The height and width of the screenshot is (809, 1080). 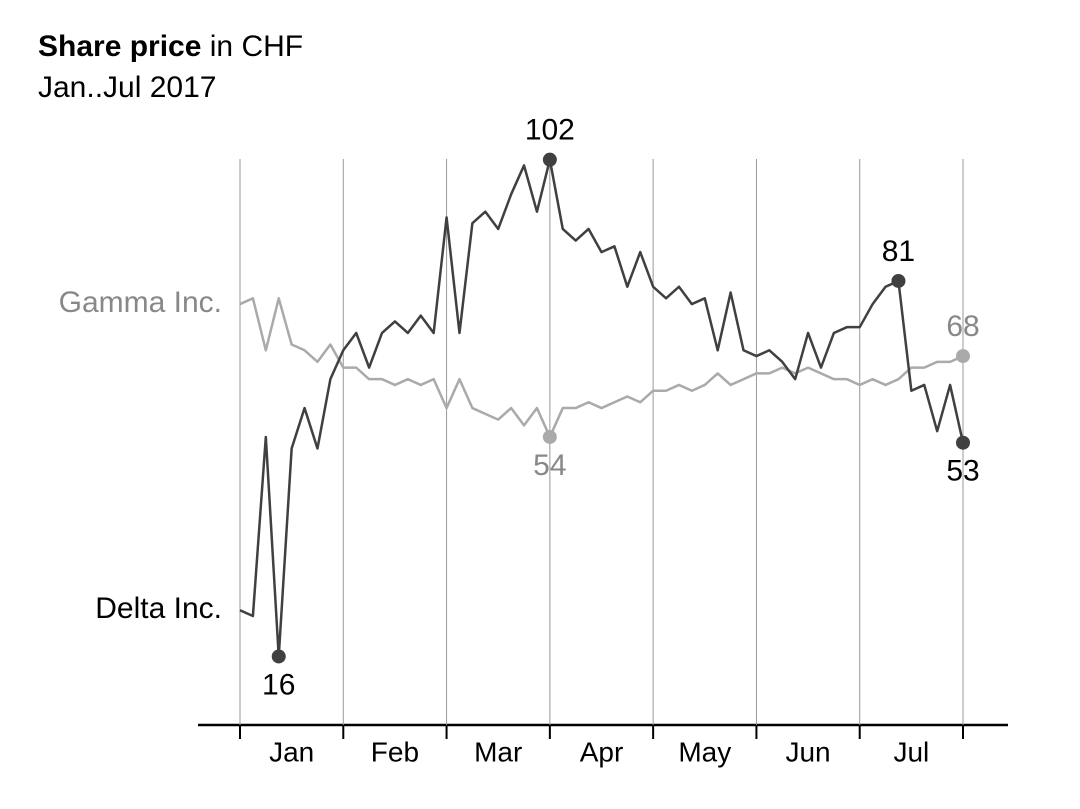 I want to click on chart-subtitle: Jan..Jul 2017, so click(x=127, y=87).